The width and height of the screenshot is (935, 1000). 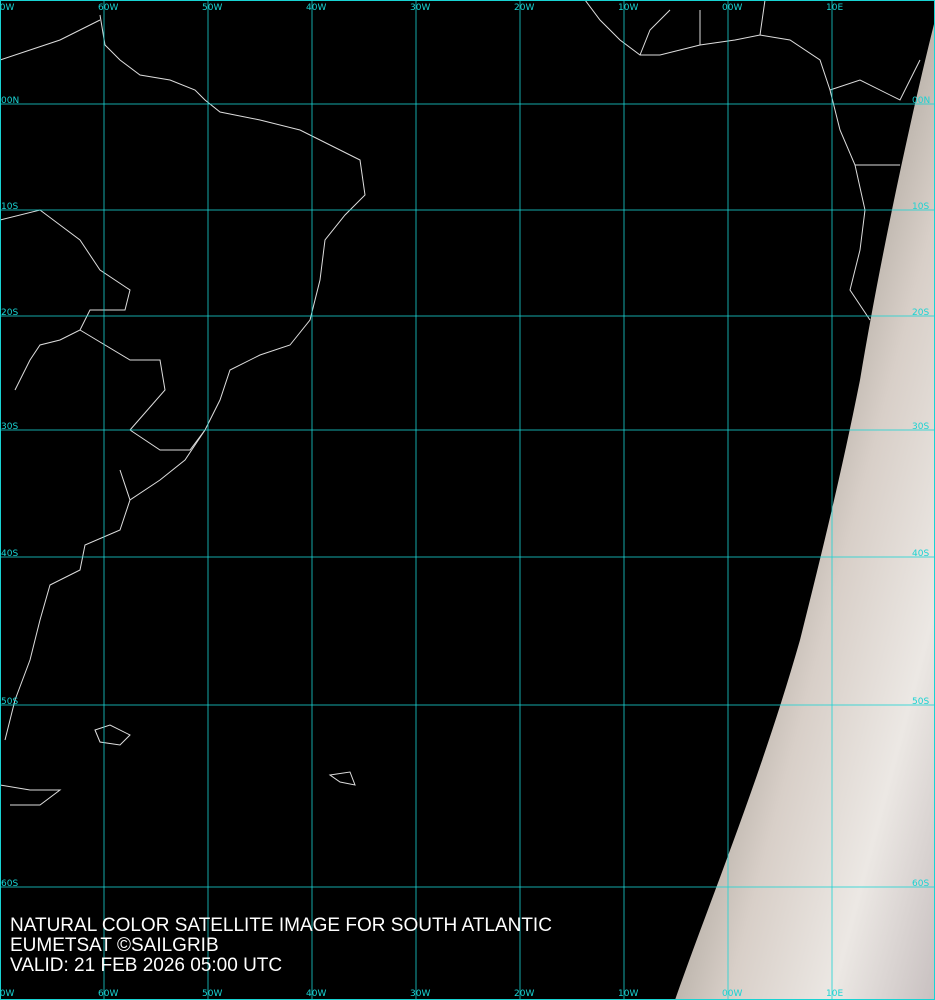 I want to click on lat-label-left: 50S, so click(x=9, y=702).